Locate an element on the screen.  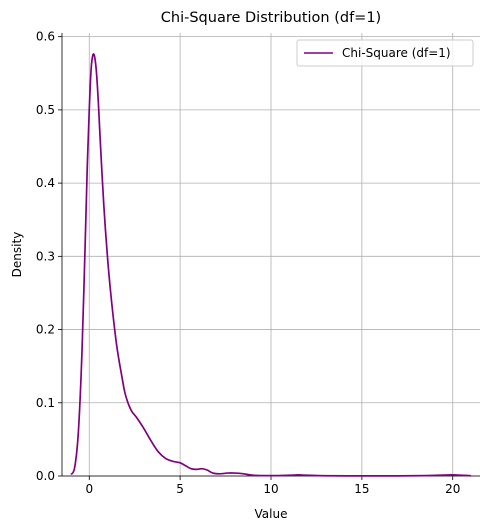
y-tick-label: 0.4 is located at coordinates (45, 183).